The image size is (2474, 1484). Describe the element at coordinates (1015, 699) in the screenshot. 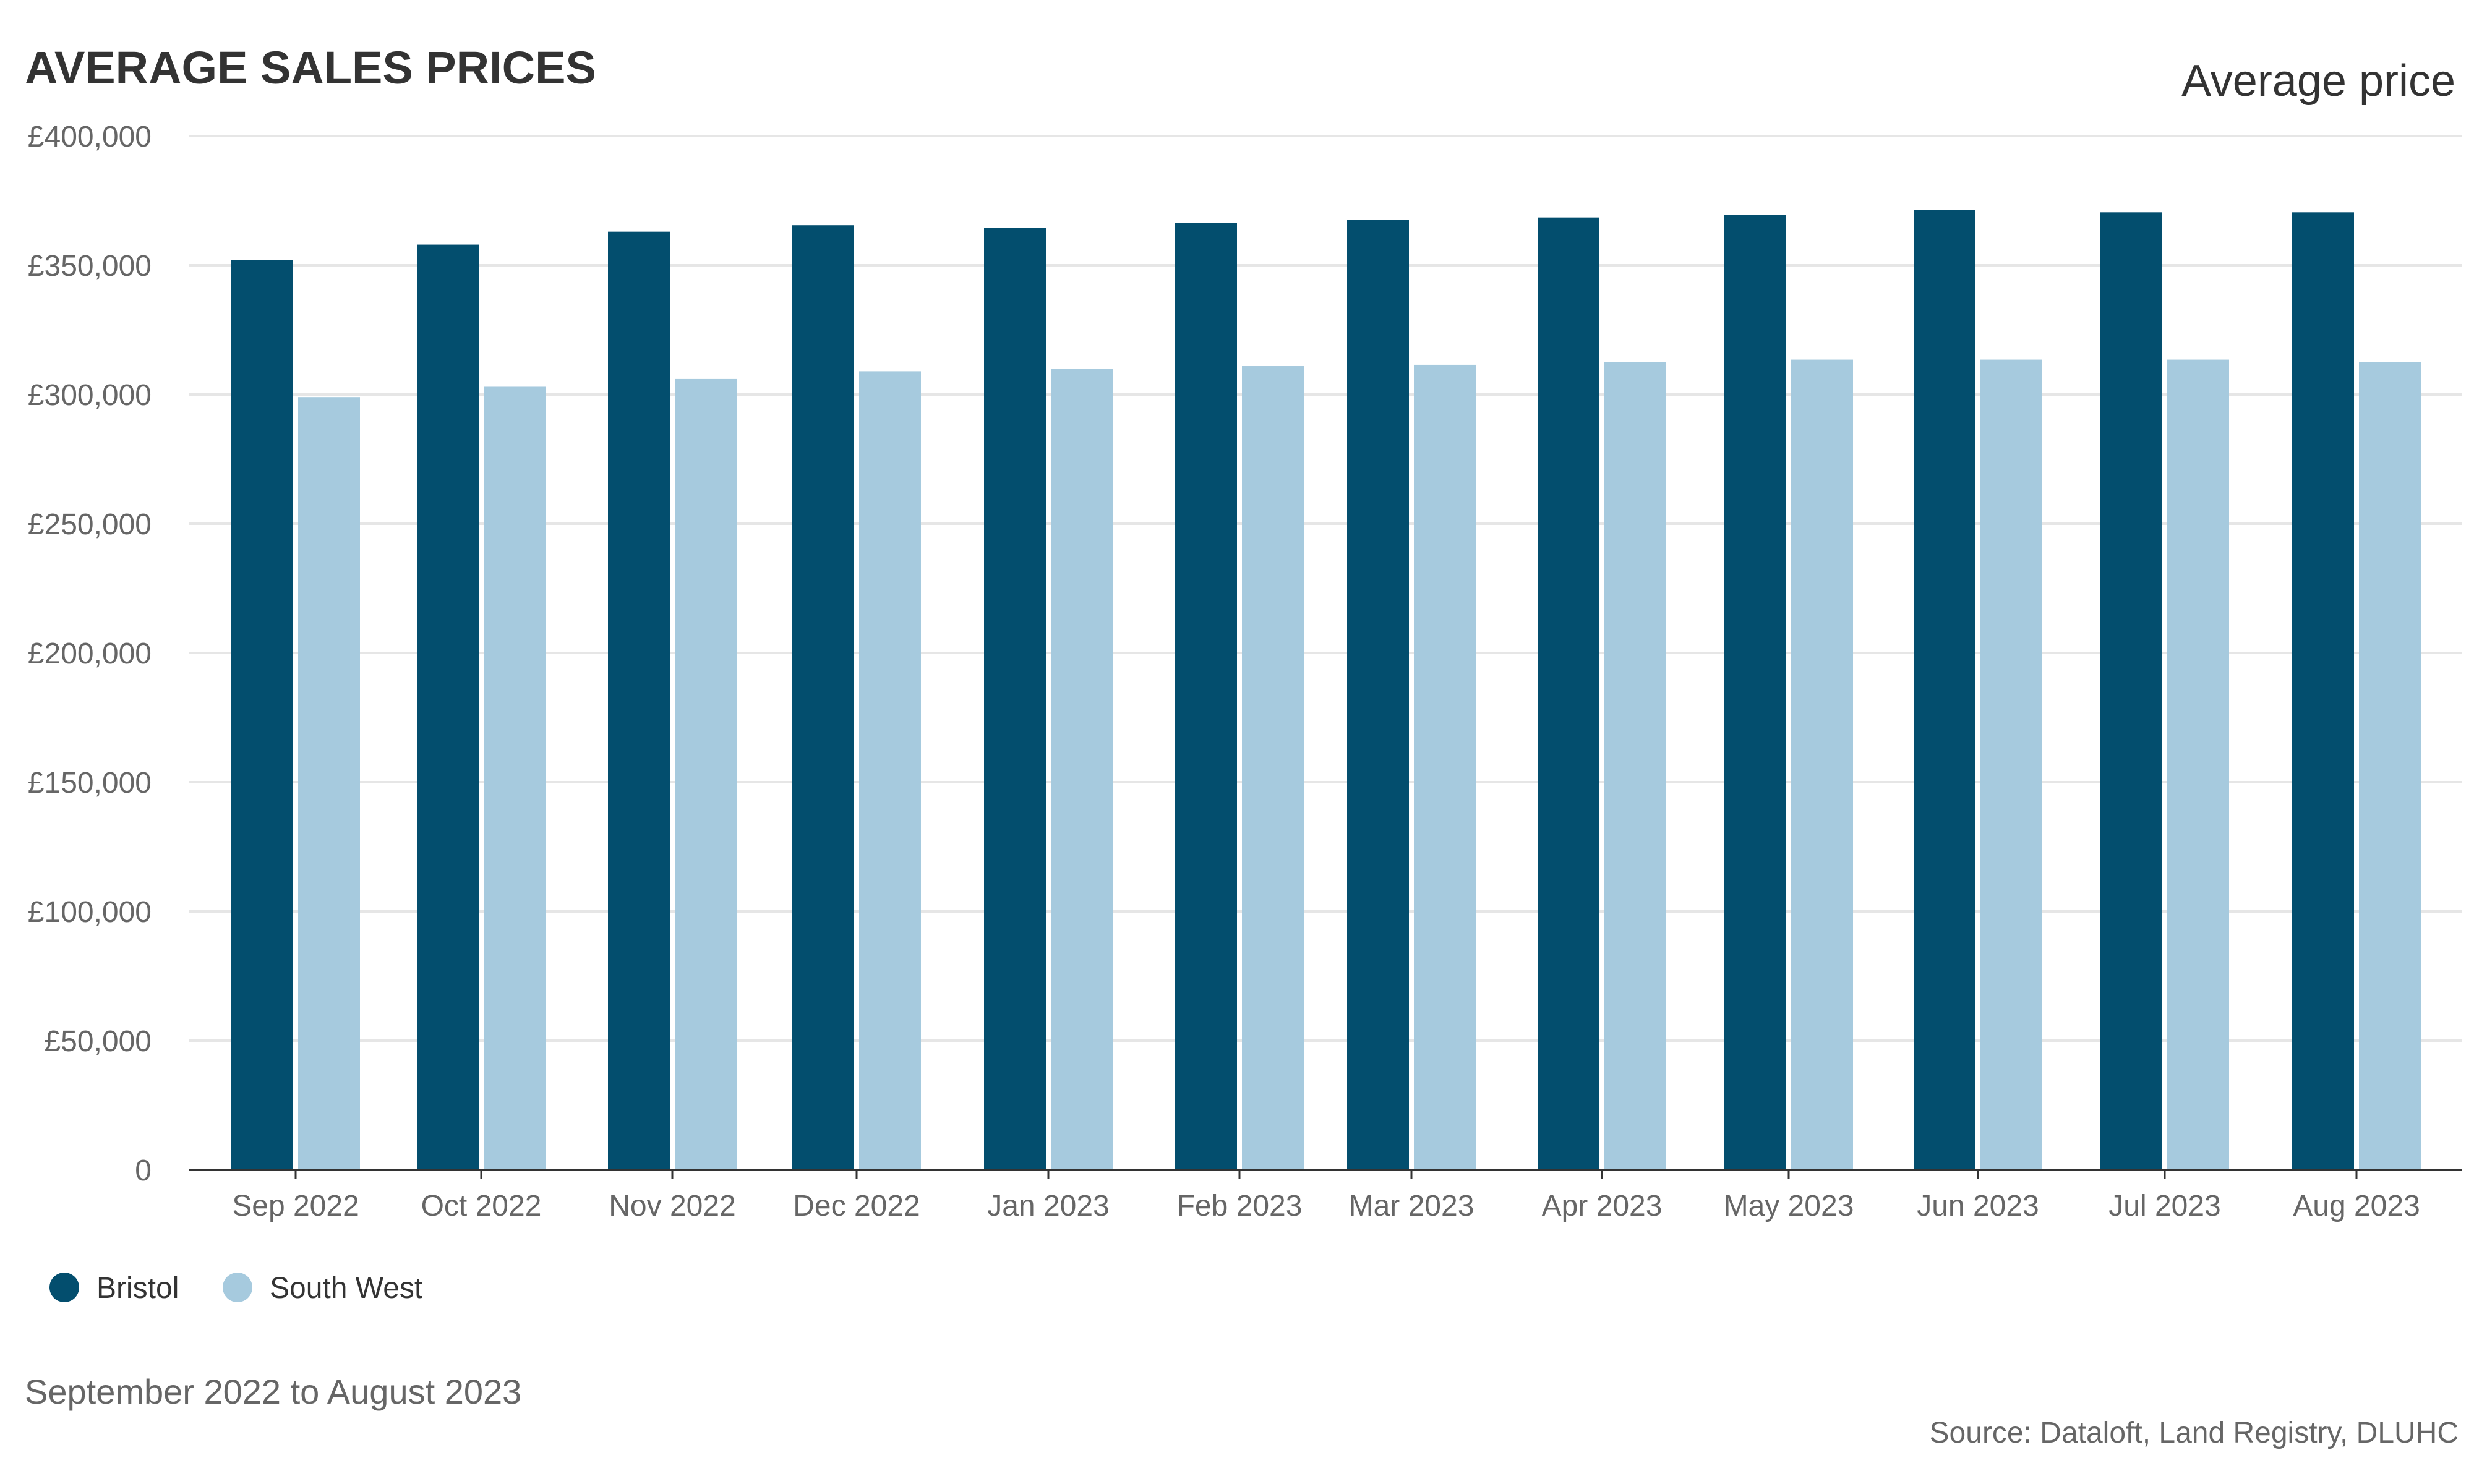

I see `bar-bristol-jan-2023` at that location.